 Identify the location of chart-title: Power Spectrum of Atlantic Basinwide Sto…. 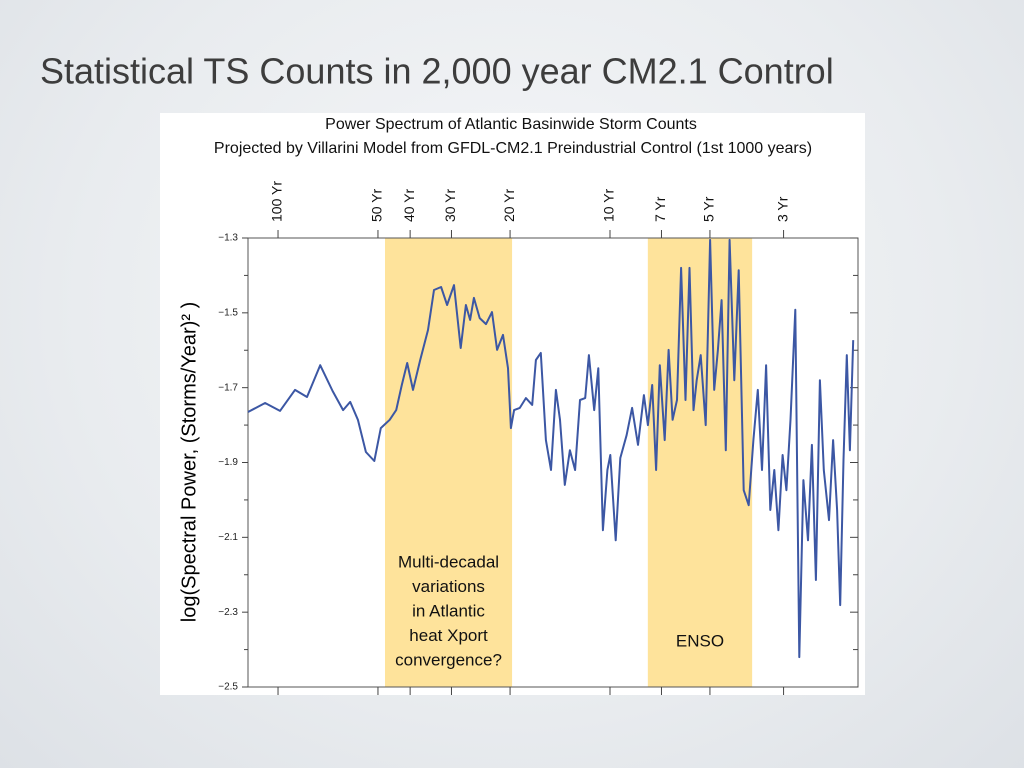
(511, 124).